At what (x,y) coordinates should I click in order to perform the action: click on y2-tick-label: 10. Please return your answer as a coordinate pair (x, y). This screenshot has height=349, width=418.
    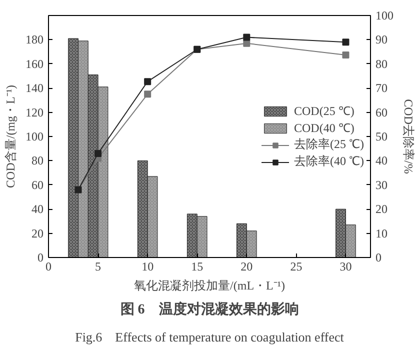
    Looking at the image, I should click on (382, 233).